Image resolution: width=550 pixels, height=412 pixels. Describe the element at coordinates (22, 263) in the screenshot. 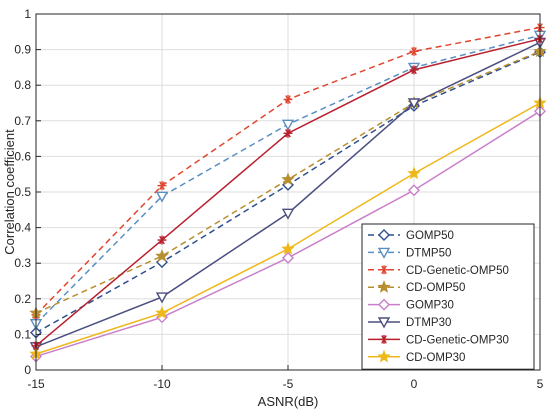

I see `y-tick-label: 0.3` at that location.